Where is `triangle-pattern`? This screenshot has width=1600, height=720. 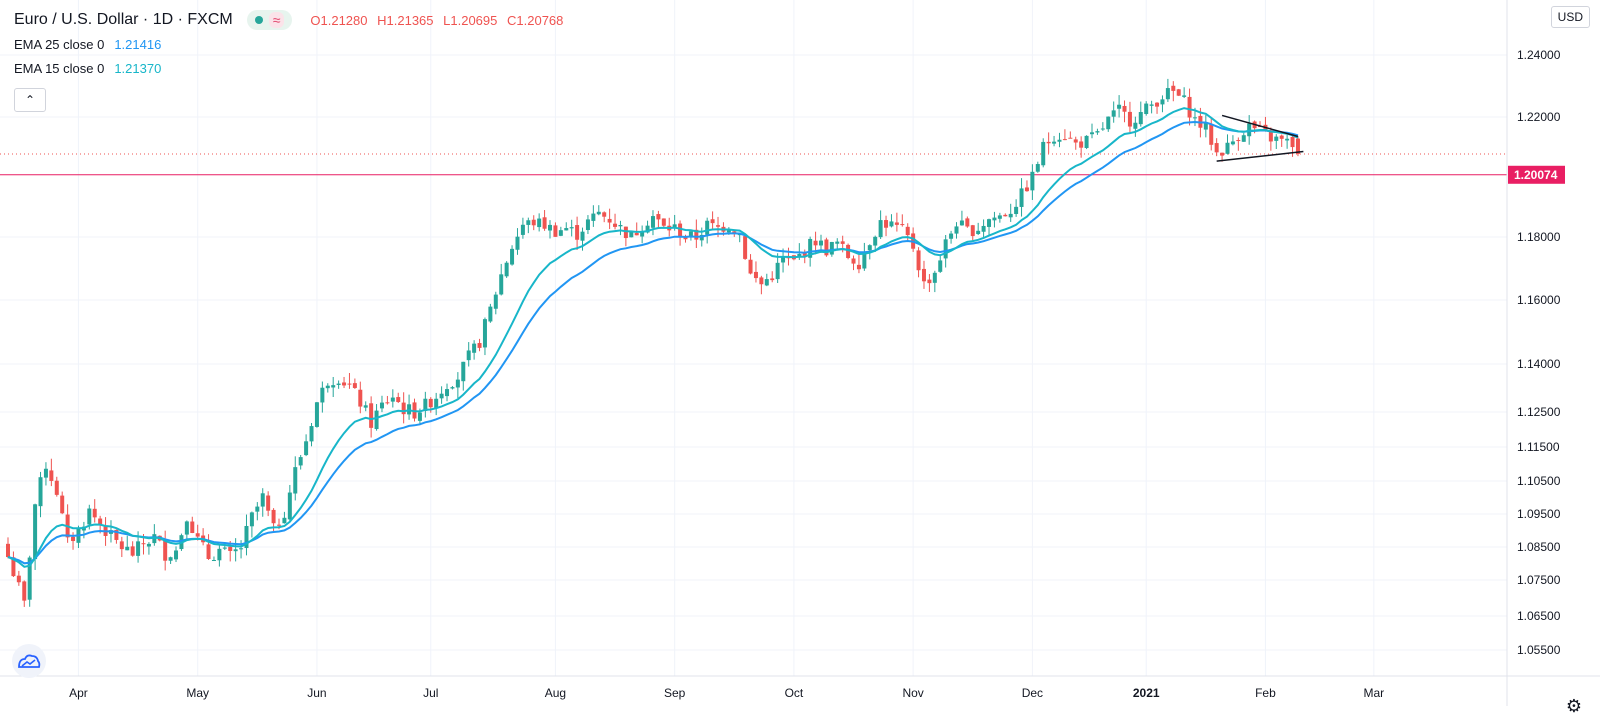 triangle-pattern is located at coordinates (1260, 138).